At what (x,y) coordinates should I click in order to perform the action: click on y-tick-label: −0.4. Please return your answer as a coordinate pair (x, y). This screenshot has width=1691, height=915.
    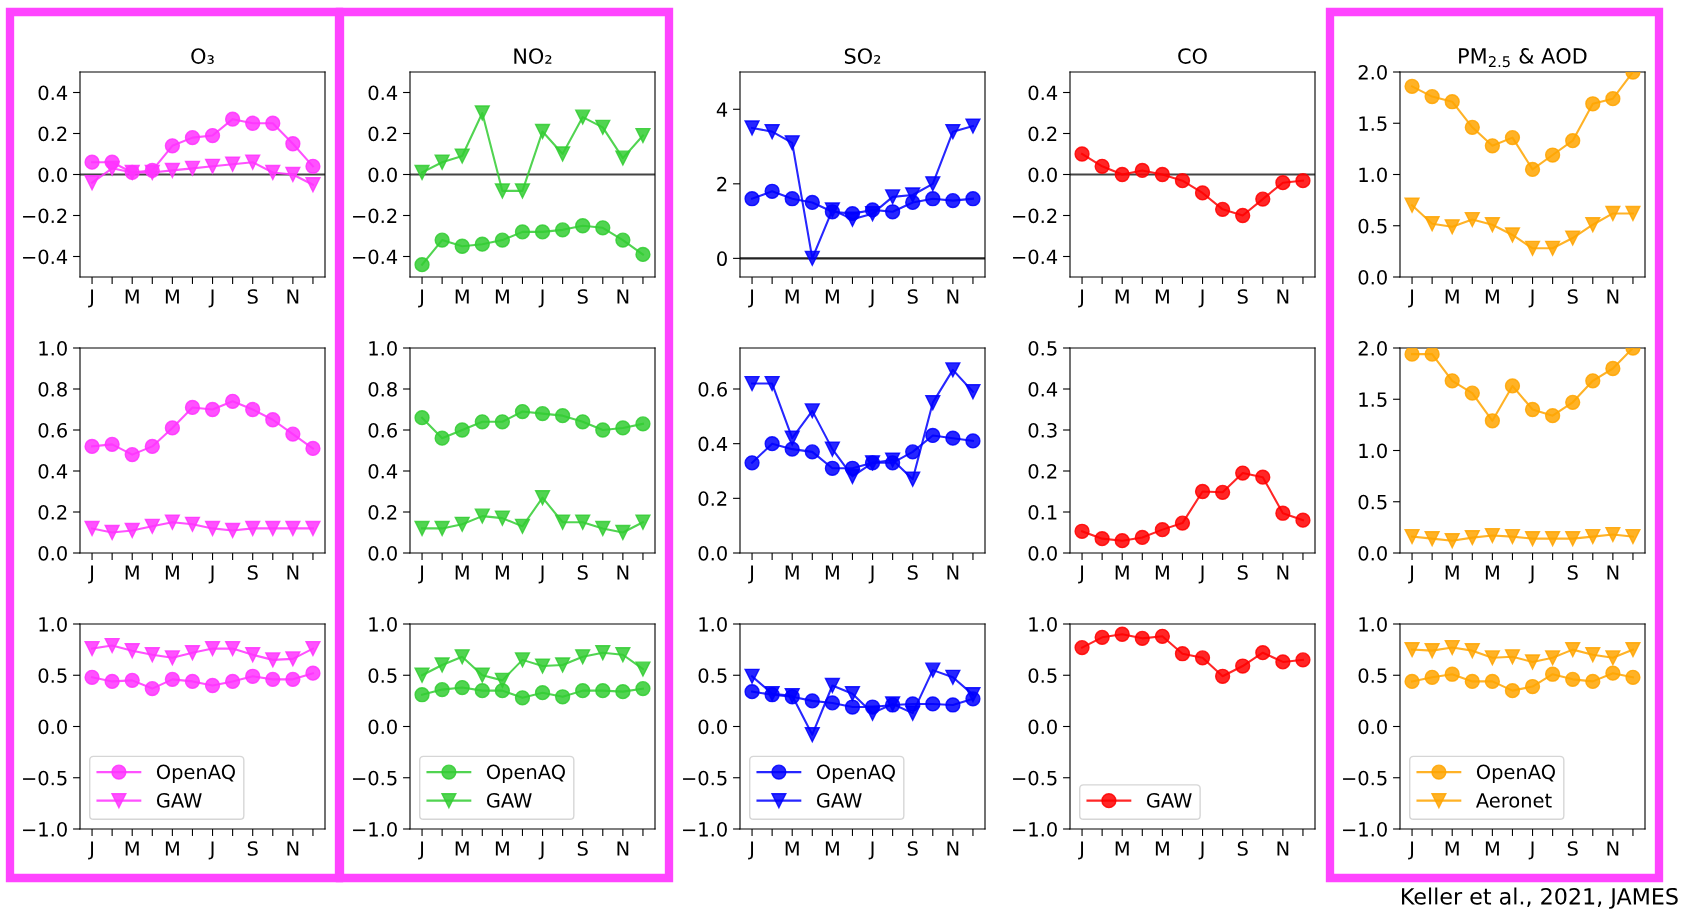
    Looking at the image, I should click on (1035, 257).